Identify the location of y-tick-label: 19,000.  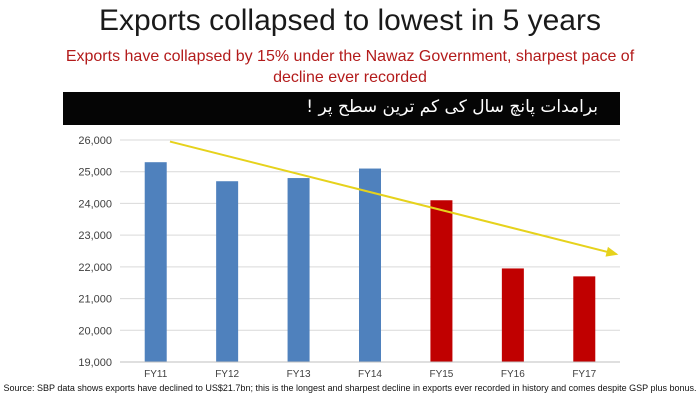
(95, 363).